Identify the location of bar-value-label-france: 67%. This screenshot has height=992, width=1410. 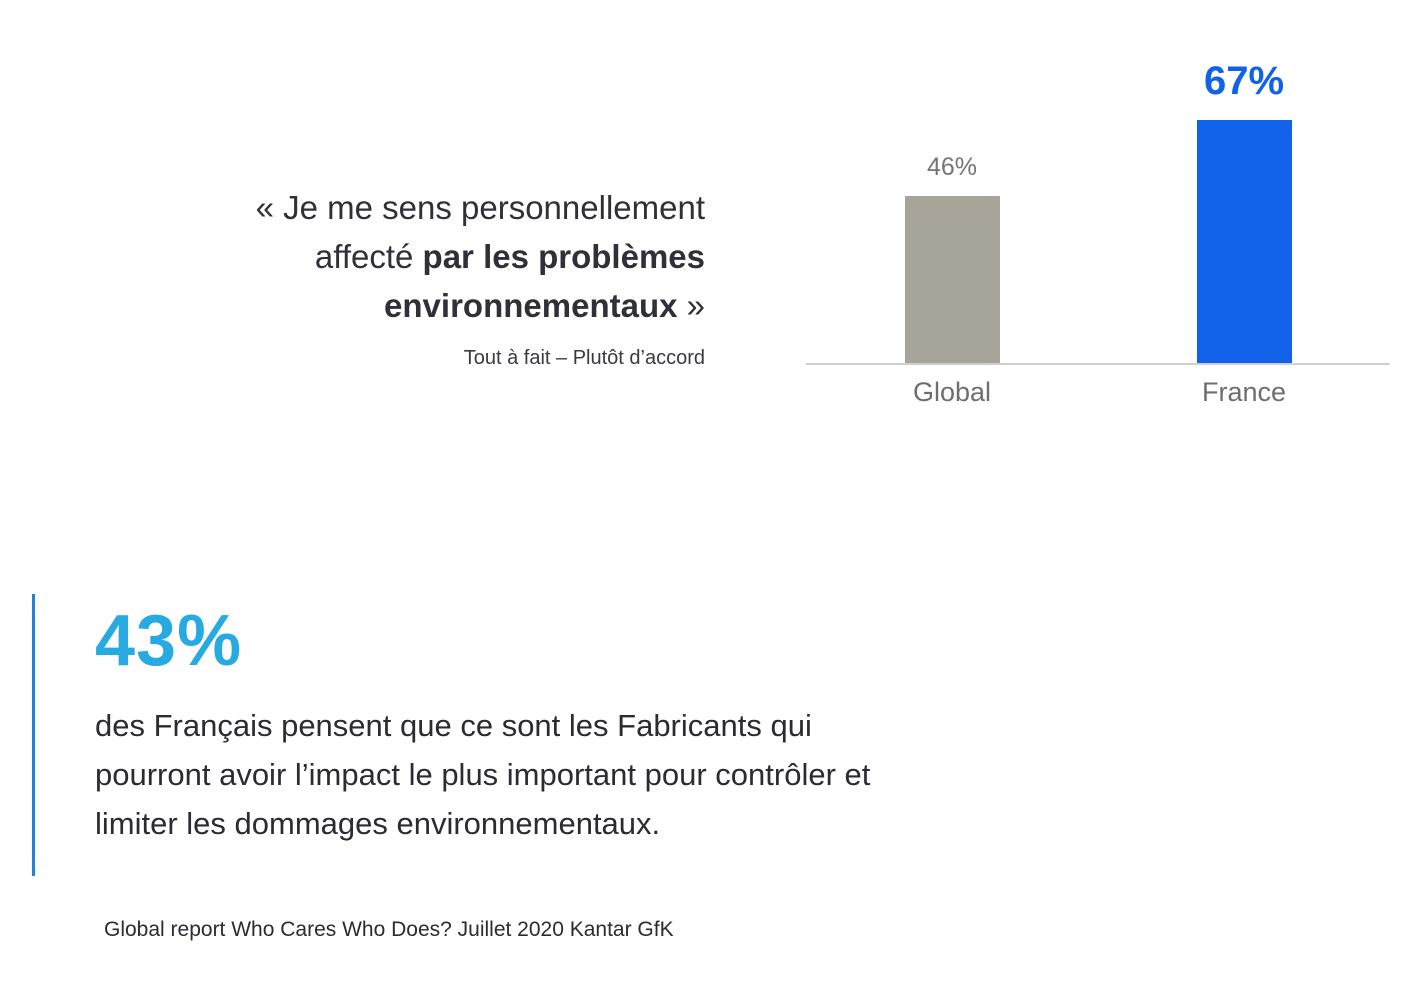
(1244, 81).